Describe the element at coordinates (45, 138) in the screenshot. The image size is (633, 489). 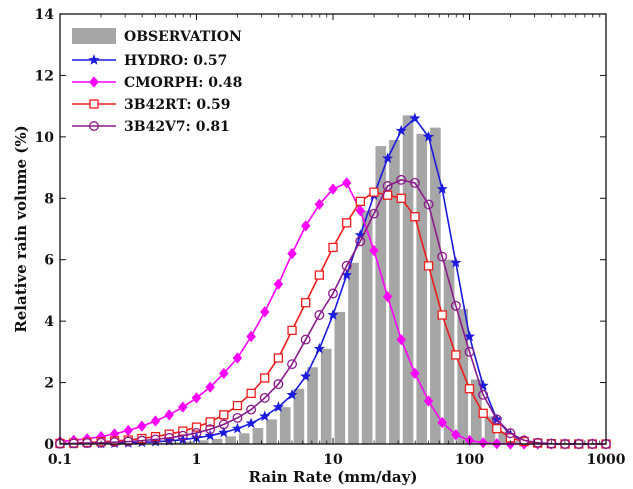
I see `y-tick-label: 10` at that location.